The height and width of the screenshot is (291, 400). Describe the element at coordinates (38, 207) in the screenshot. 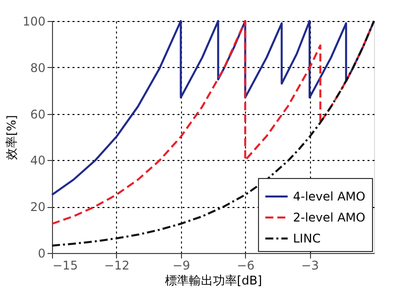

I see `y-tick-label: 20` at that location.